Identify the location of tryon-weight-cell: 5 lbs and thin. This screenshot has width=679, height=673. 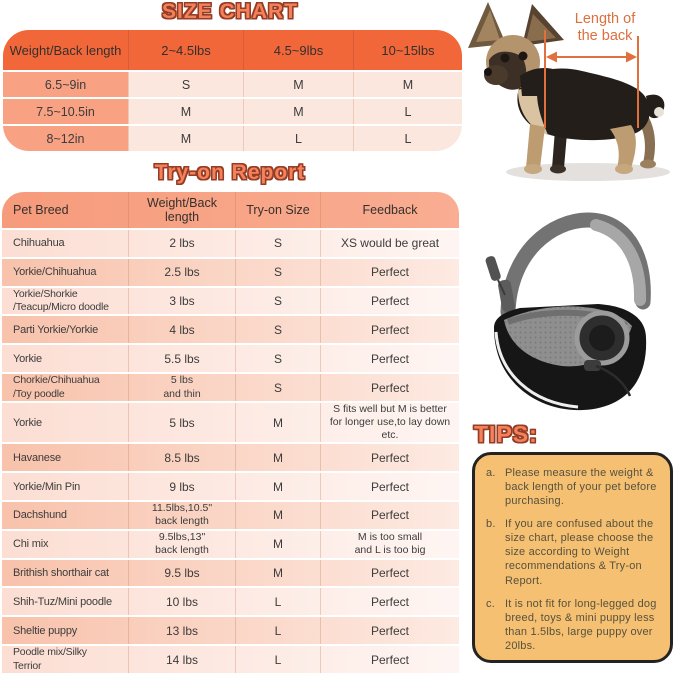
(181, 387).